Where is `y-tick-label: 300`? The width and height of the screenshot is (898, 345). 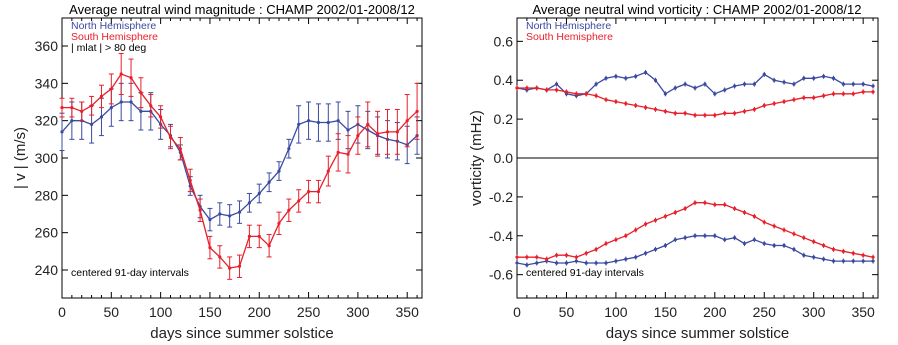
y-tick-label: 300 is located at coordinates (47, 158).